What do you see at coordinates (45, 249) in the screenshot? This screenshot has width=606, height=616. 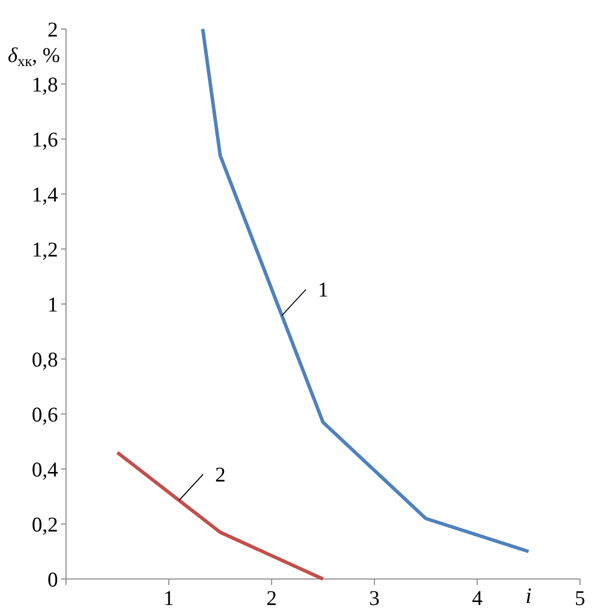 I see `y-tick-label: 1,2` at bounding box center [45, 249].